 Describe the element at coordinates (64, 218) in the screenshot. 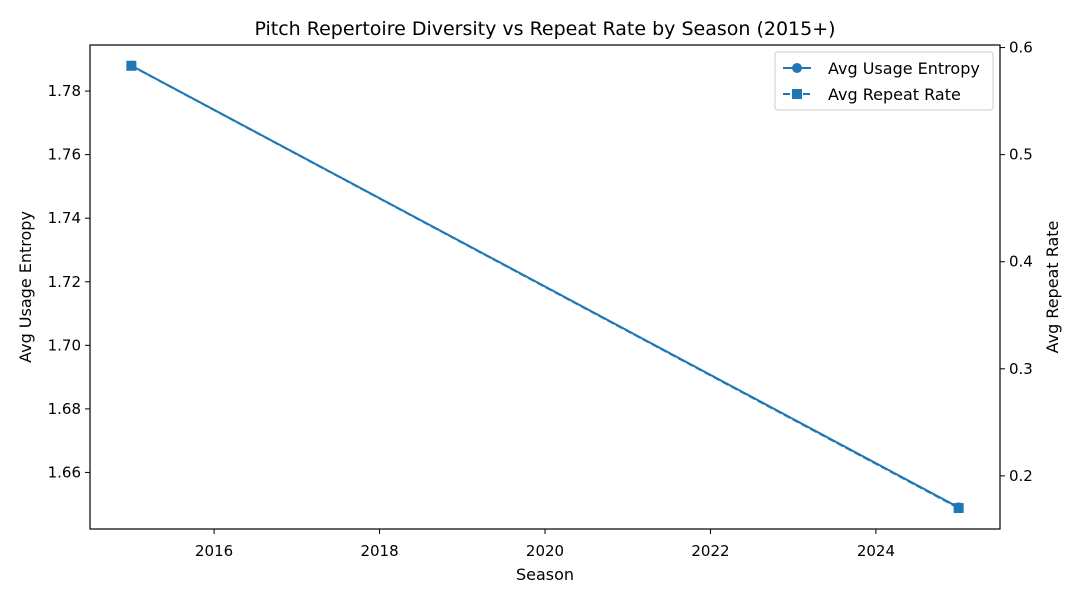

I see `y-left-tick-label: 1.74` at that location.